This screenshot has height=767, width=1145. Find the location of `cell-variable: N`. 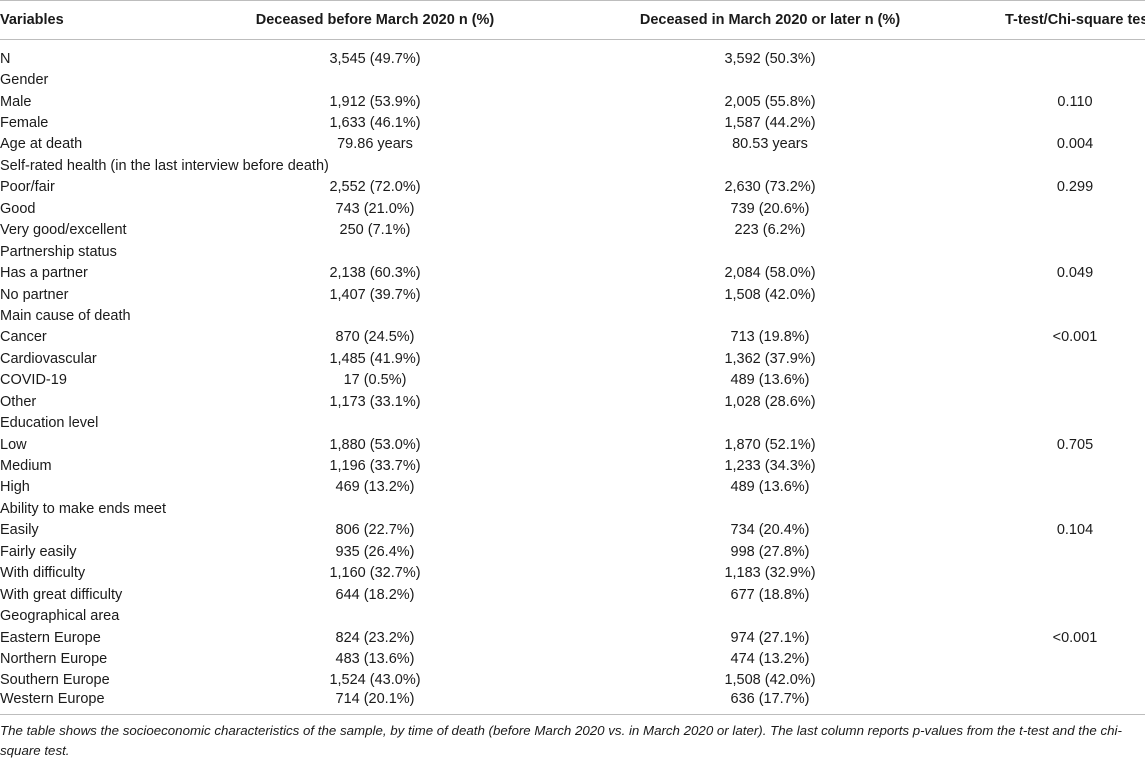

cell-variable: N is located at coordinates (5, 58).